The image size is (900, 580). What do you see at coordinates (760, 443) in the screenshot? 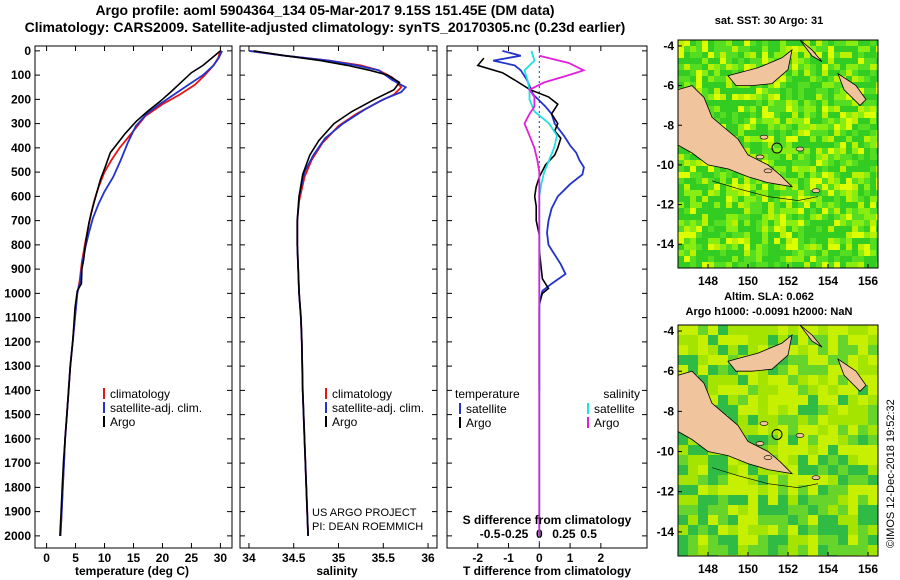
I see `island` at bounding box center [760, 443].